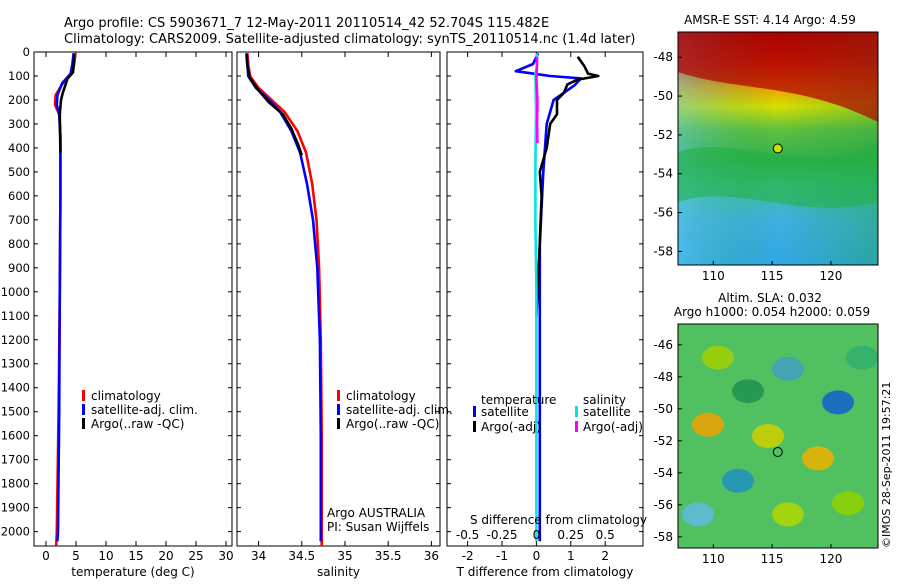 This screenshot has width=900, height=584. Describe the element at coordinates (388, 556) in the screenshot. I see `salinity-panel-xtick-label: 35.5` at that location.